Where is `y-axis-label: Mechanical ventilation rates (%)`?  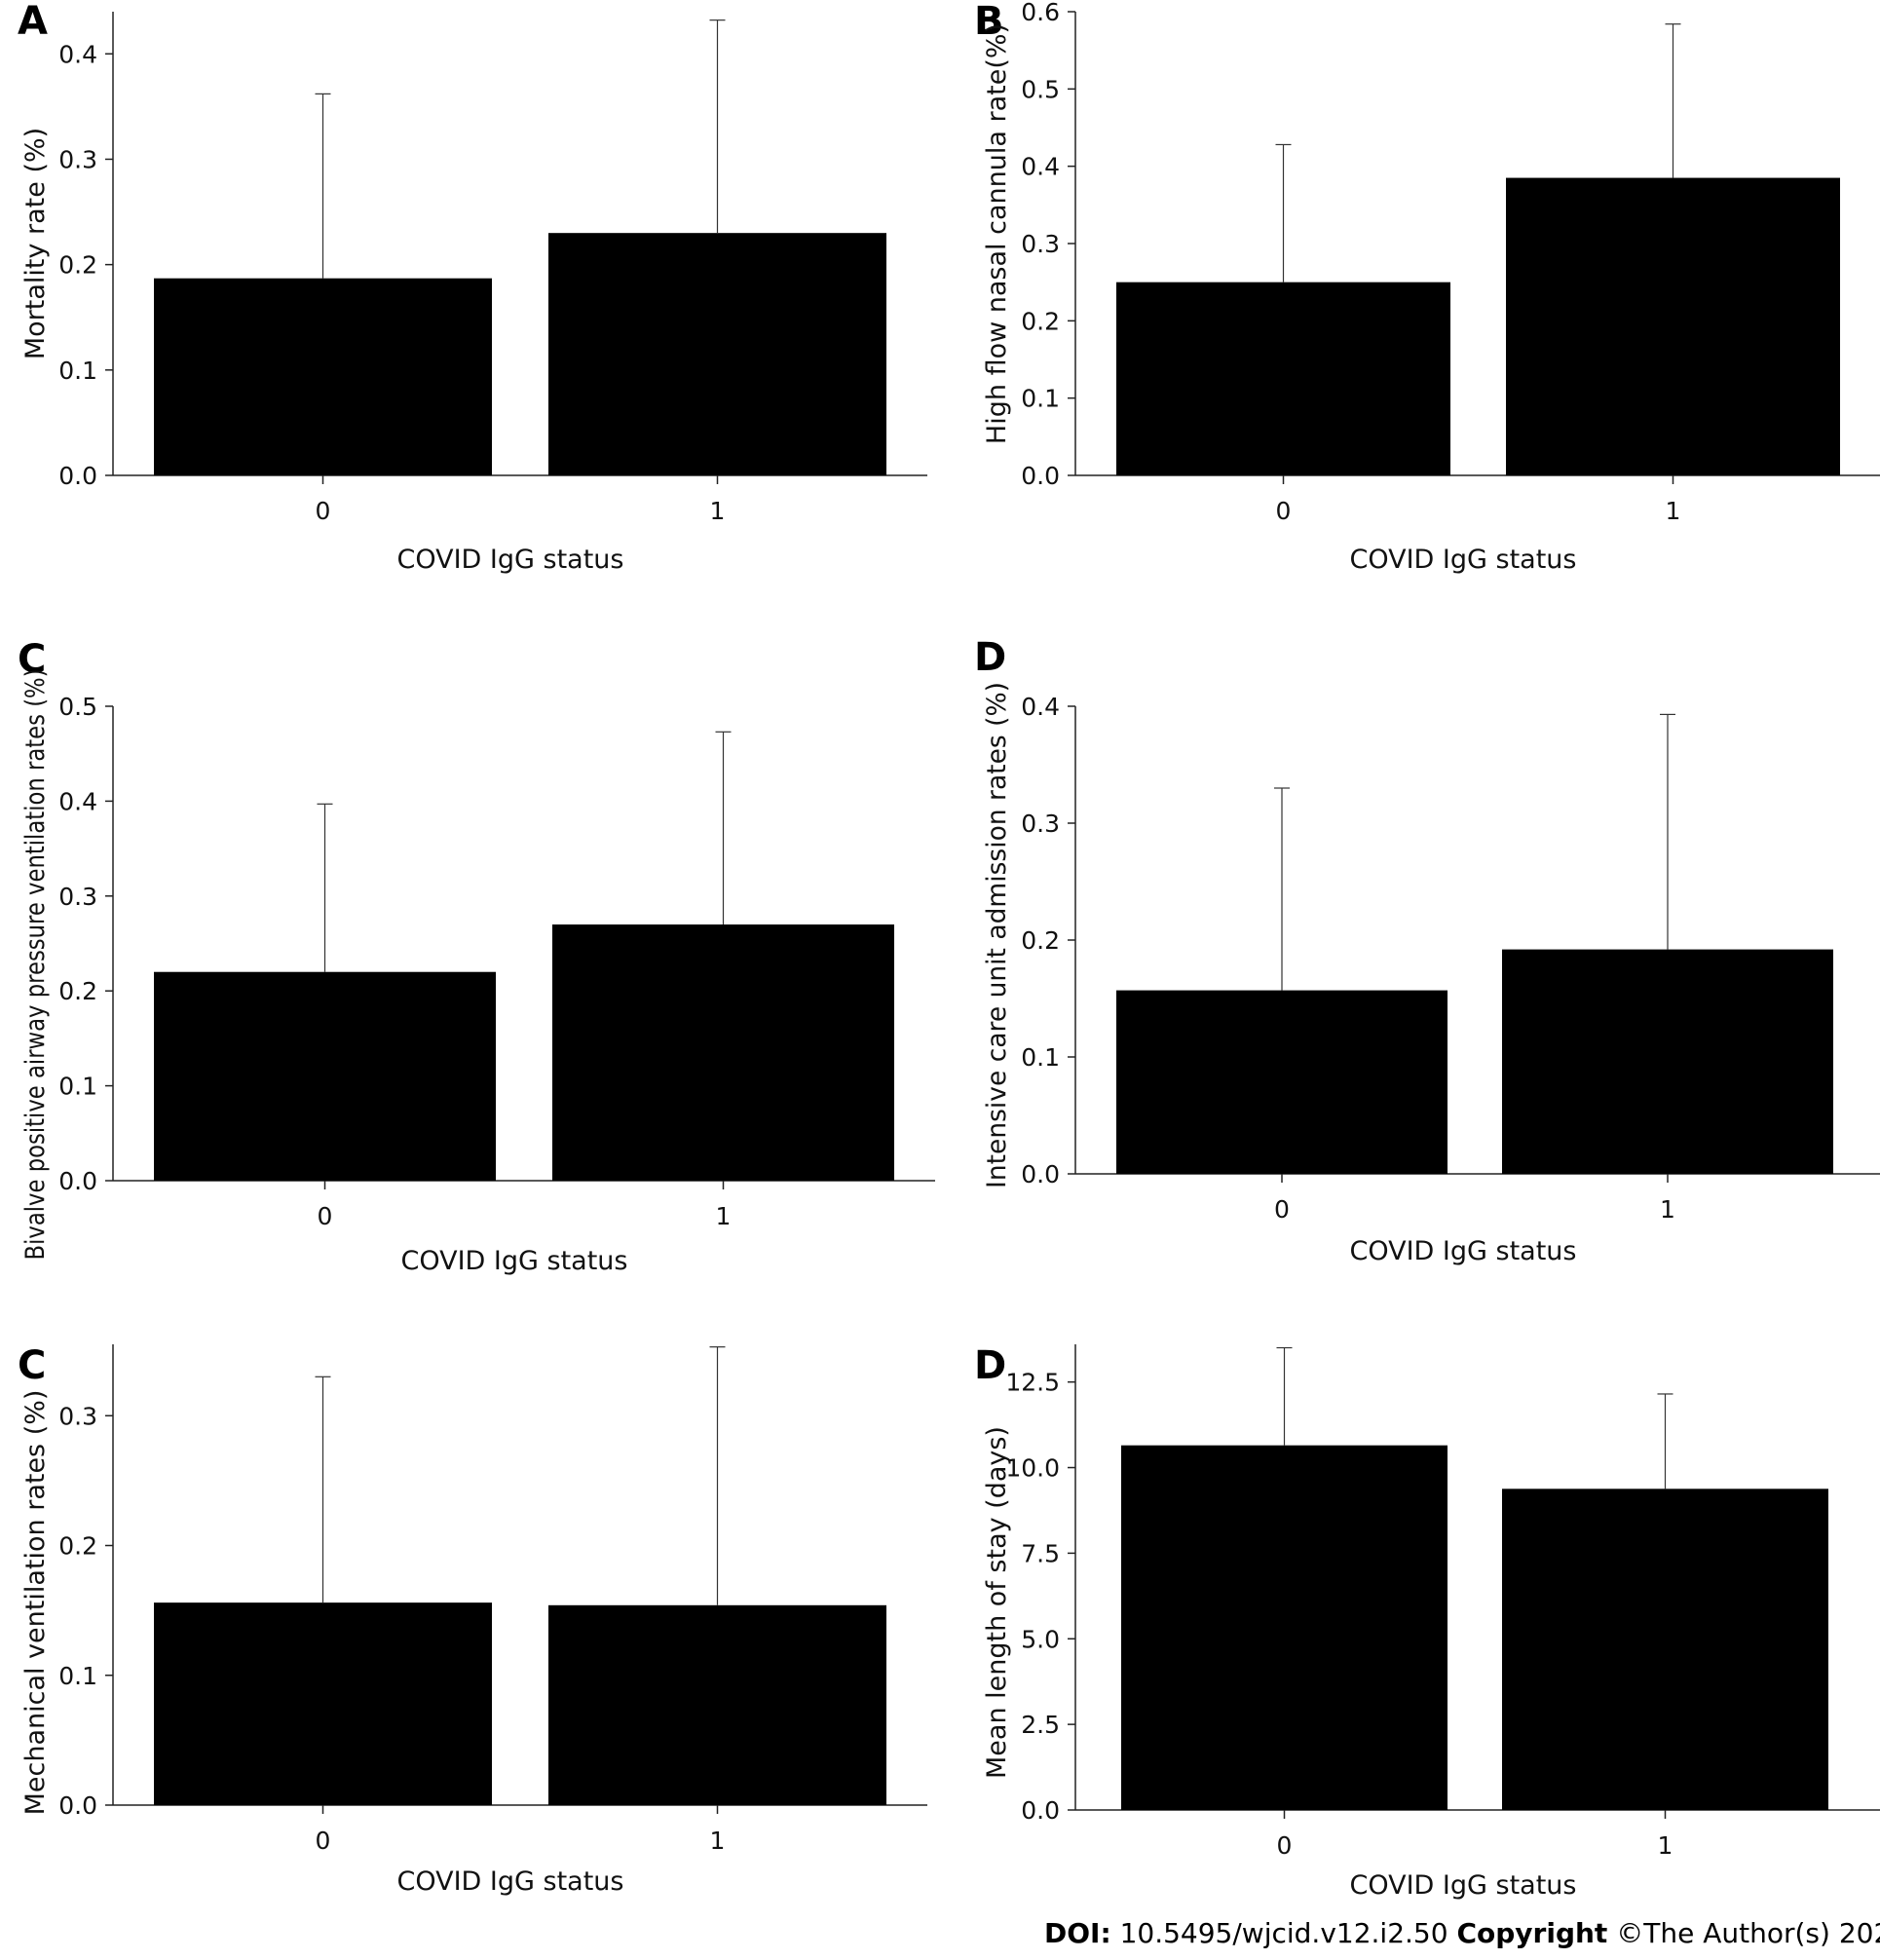
y-axis-label: Mechanical ventilation rates (%) is located at coordinates (35, 1603).